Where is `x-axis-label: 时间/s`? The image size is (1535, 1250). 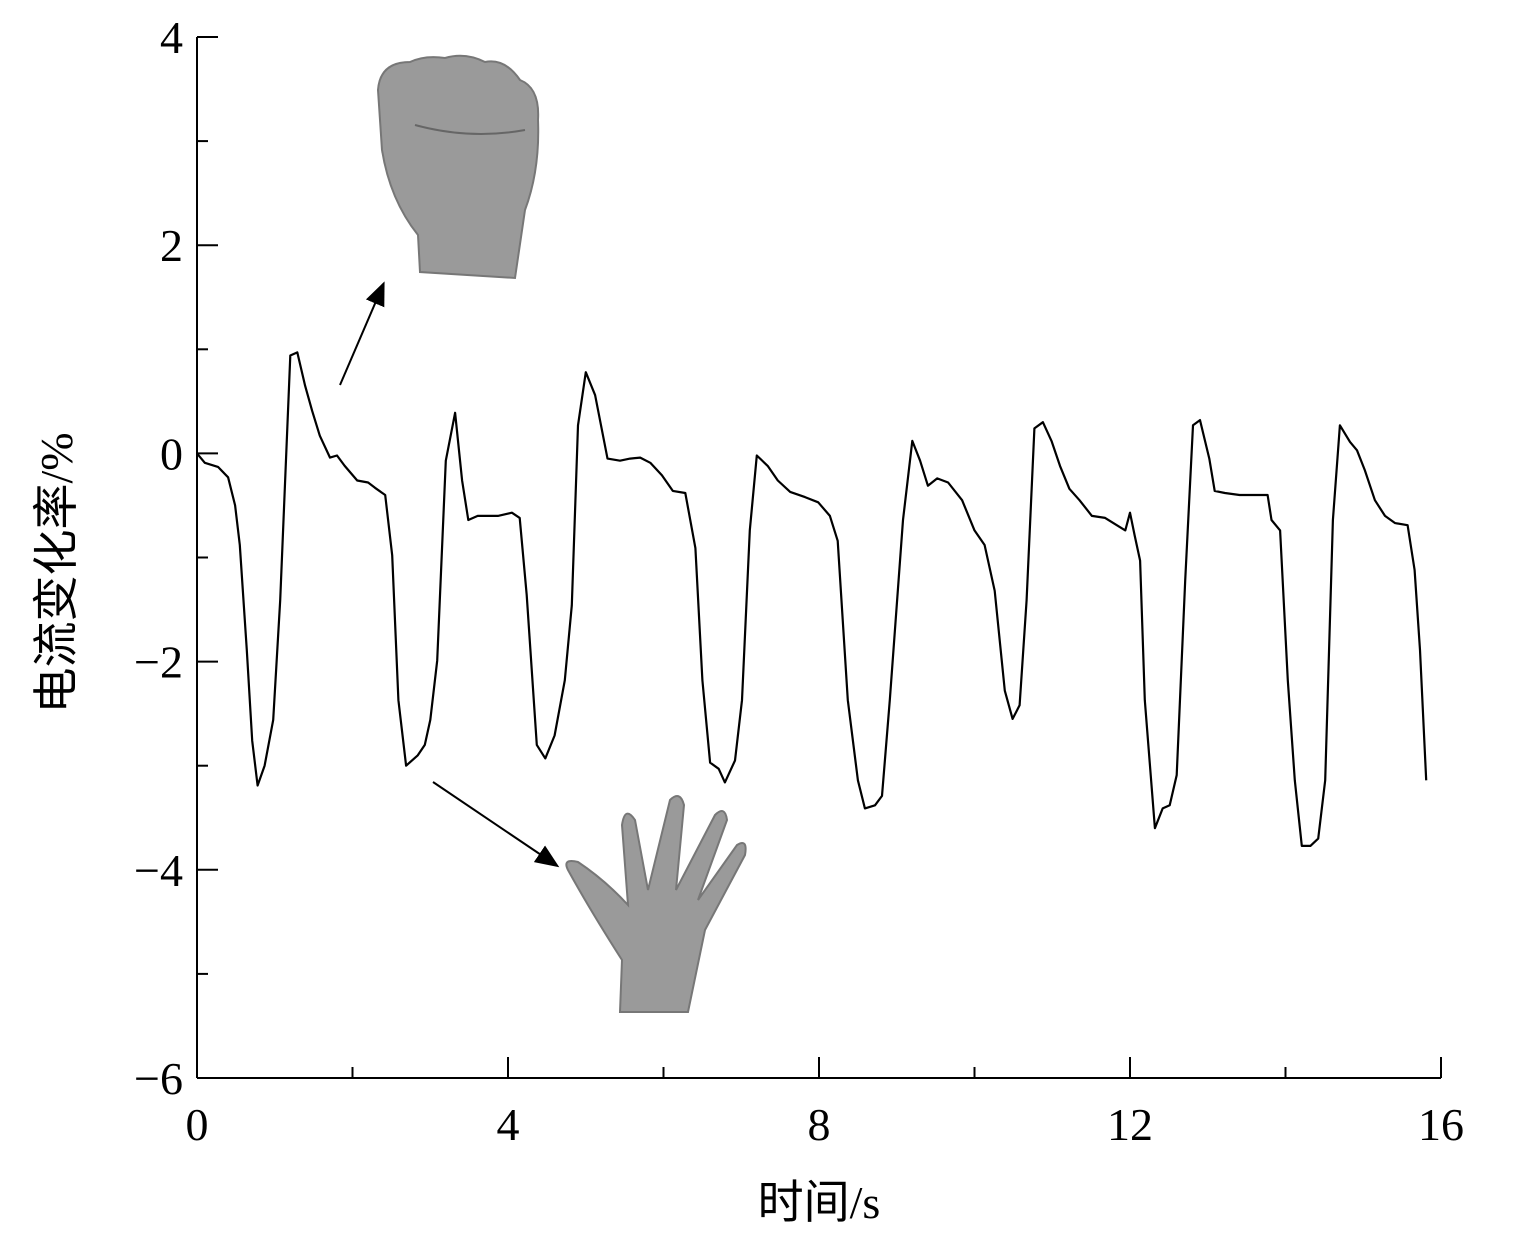 x-axis-label: 时间/s is located at coordinates (819, 1202).